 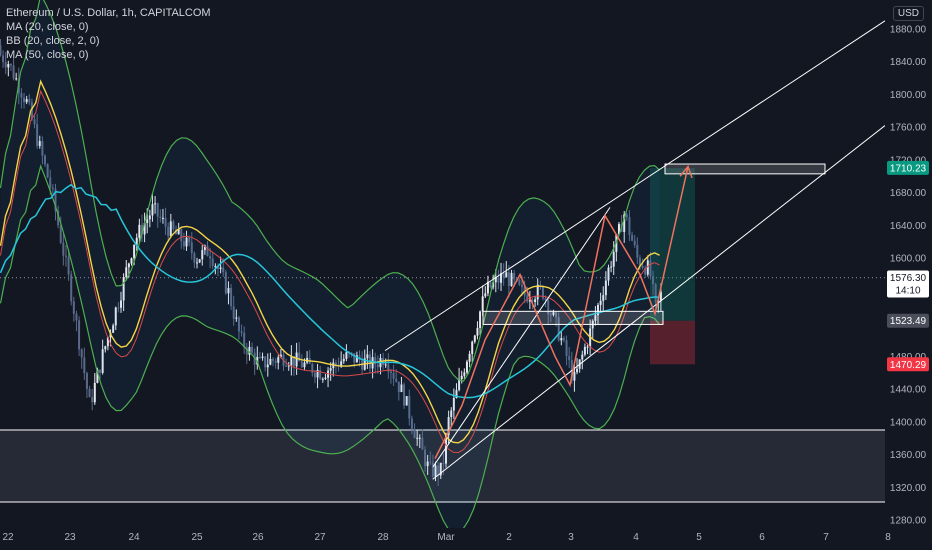 What do you see at coordinates (561, 312) in the screenshot?
I see `projection-path` at bounding box center [561, 312].